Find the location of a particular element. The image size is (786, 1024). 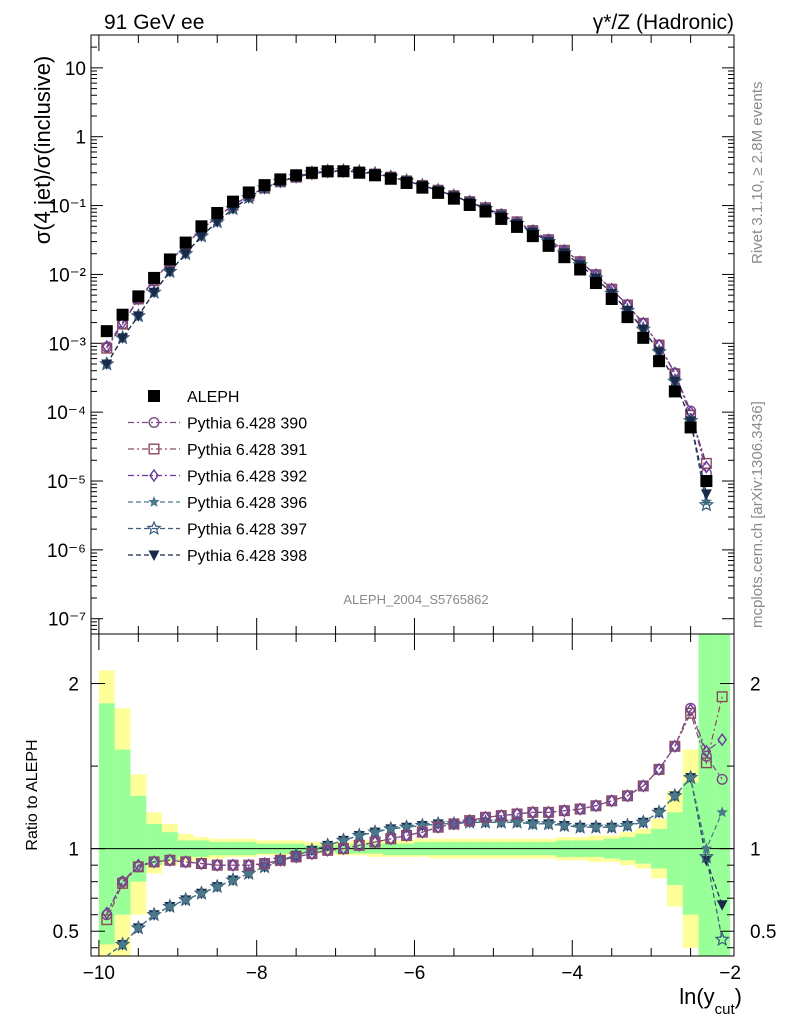

main-y-tick-label: 10⁻¹ is located at coordinates (68, 207).